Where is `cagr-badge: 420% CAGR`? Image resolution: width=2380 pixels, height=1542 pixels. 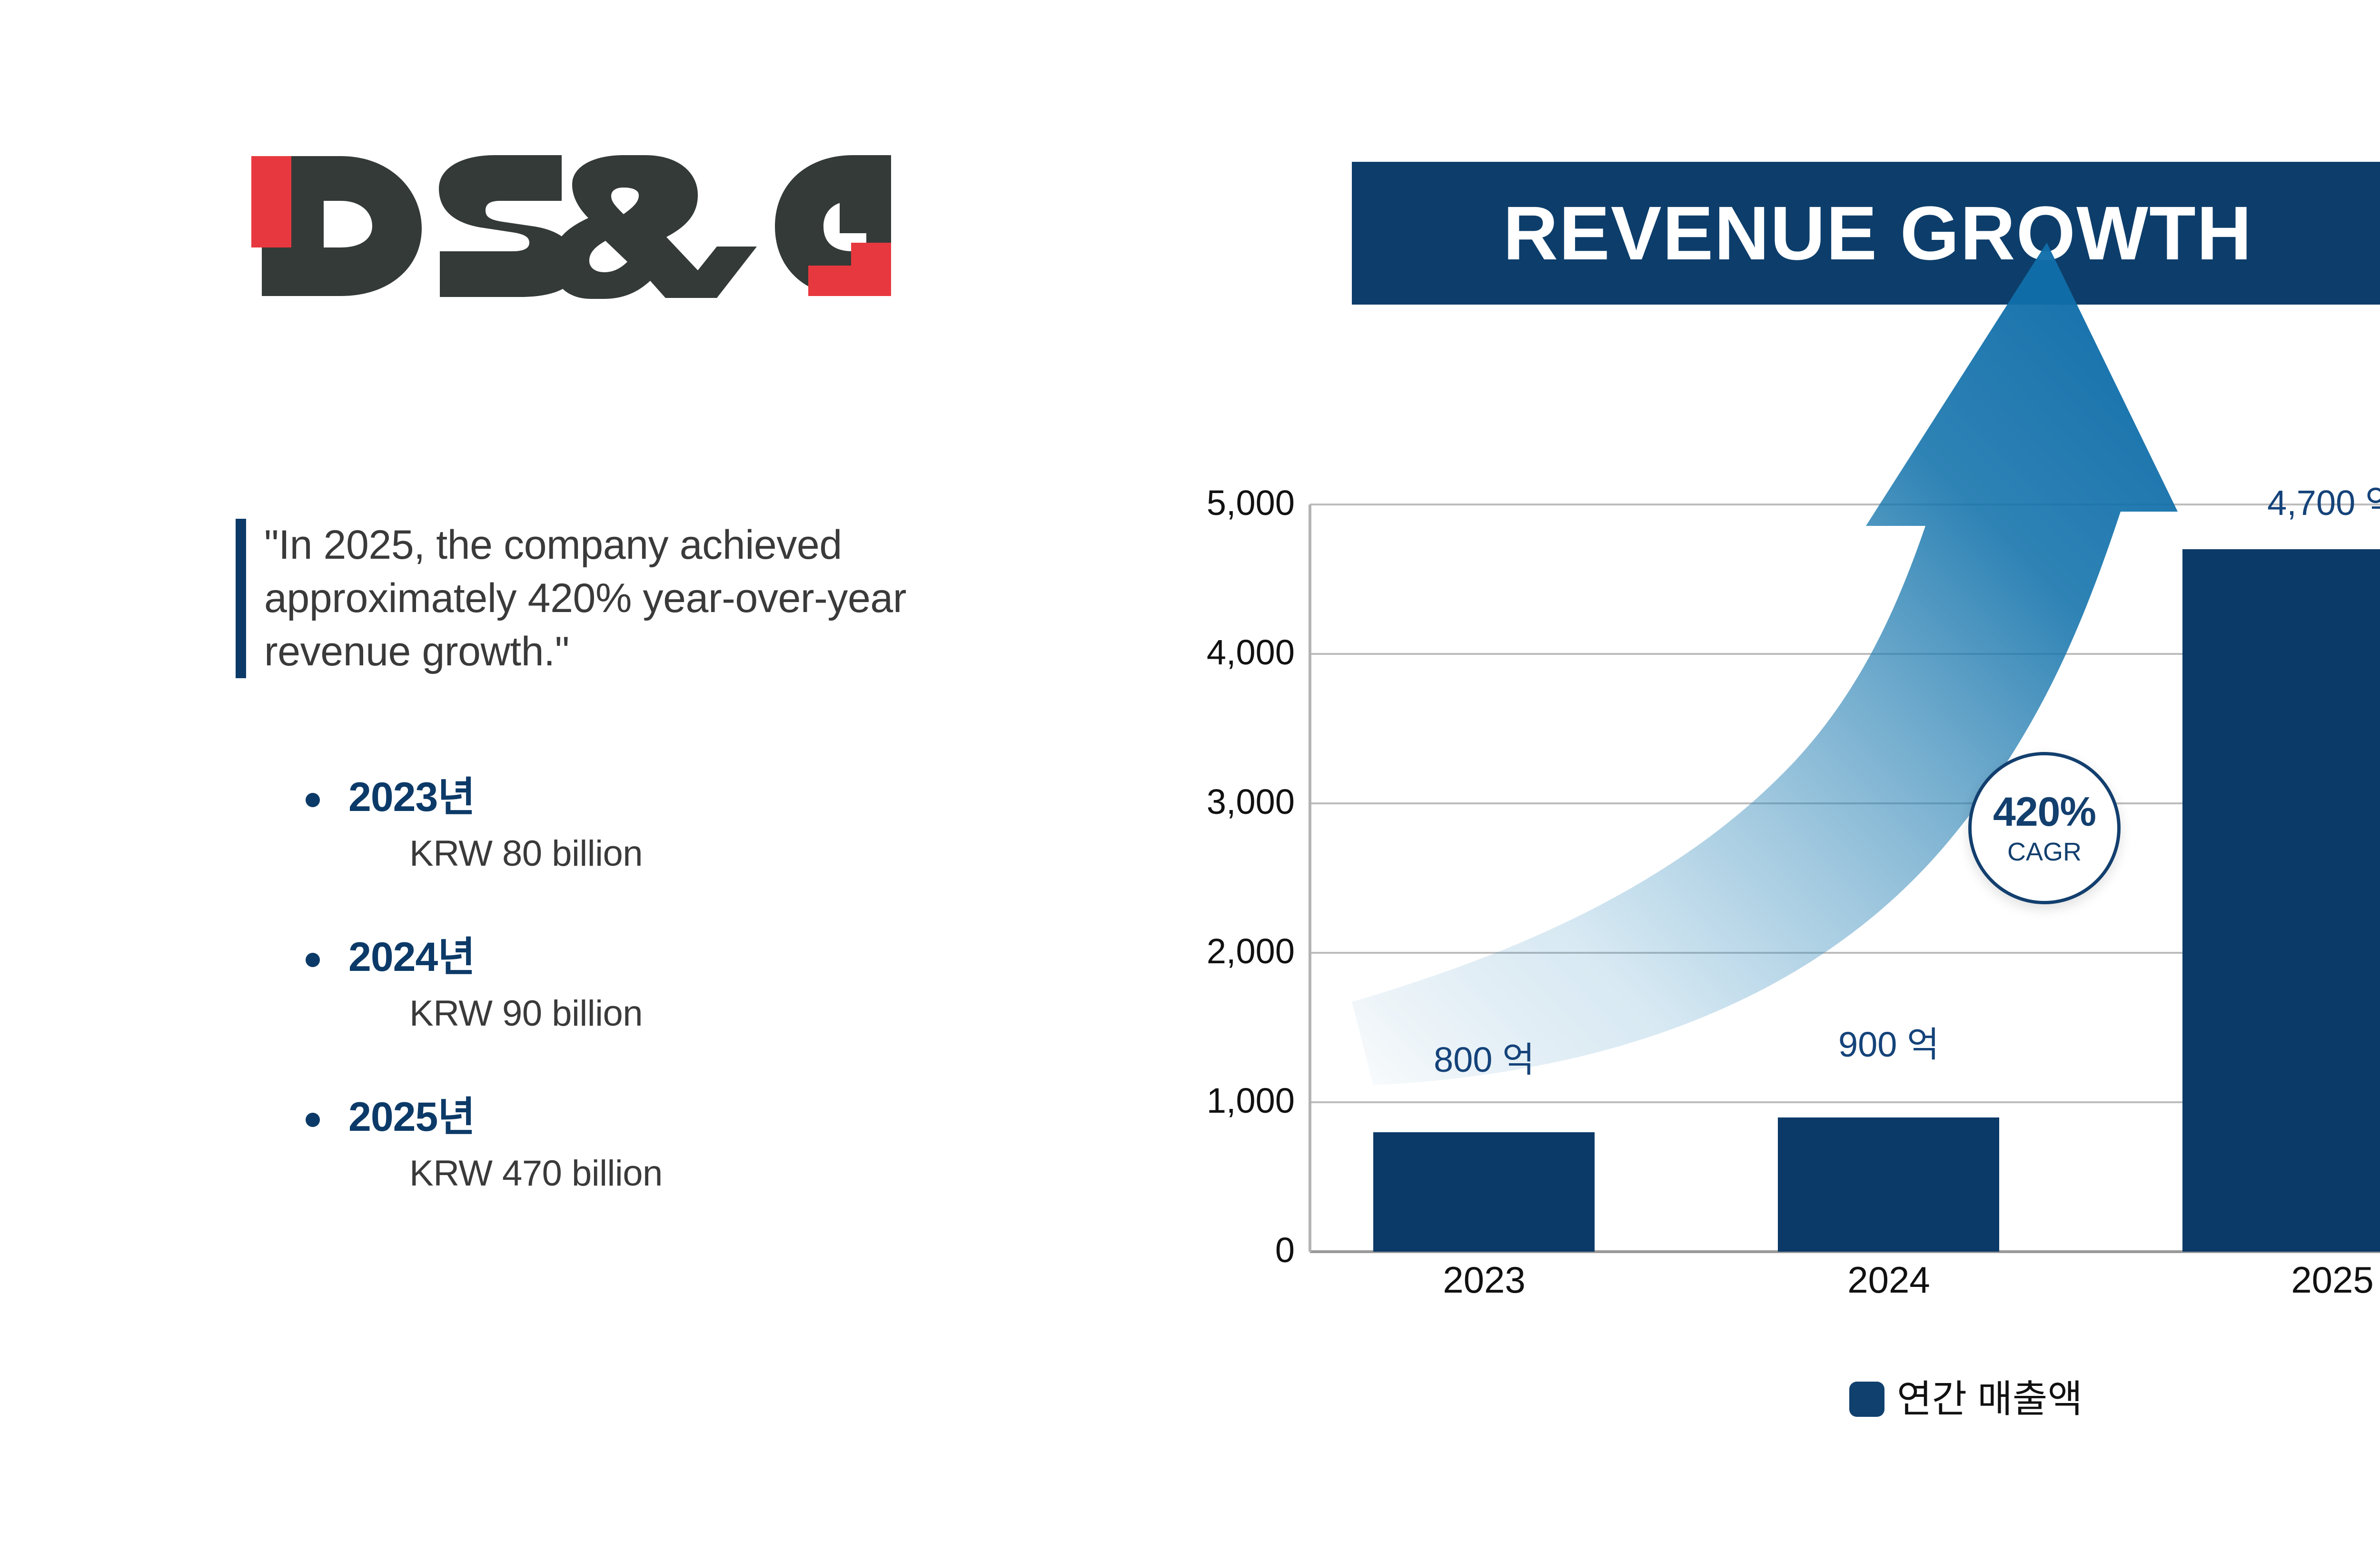 cagr-badge: 420% CAGR is located at coordinates (2045, 828).